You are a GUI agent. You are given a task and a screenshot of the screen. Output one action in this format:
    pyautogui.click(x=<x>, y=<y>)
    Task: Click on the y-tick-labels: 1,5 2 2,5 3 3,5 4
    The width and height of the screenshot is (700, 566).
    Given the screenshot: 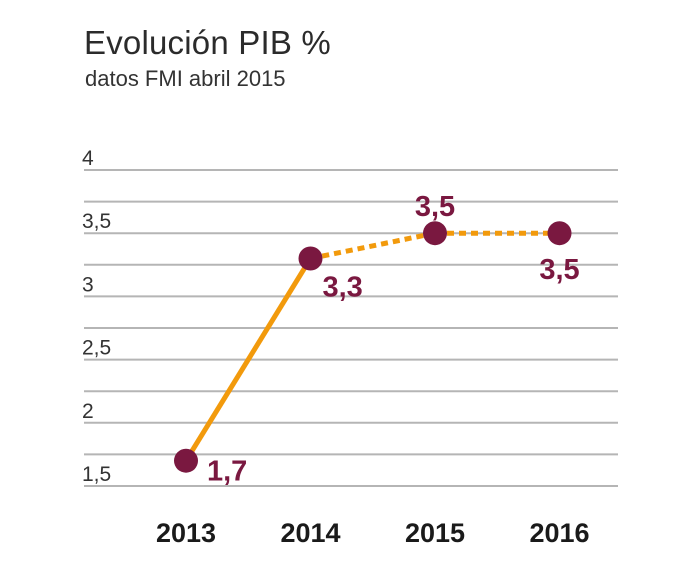 What is the action you would take?
    pyautogui.click(x=96, y=316)
    